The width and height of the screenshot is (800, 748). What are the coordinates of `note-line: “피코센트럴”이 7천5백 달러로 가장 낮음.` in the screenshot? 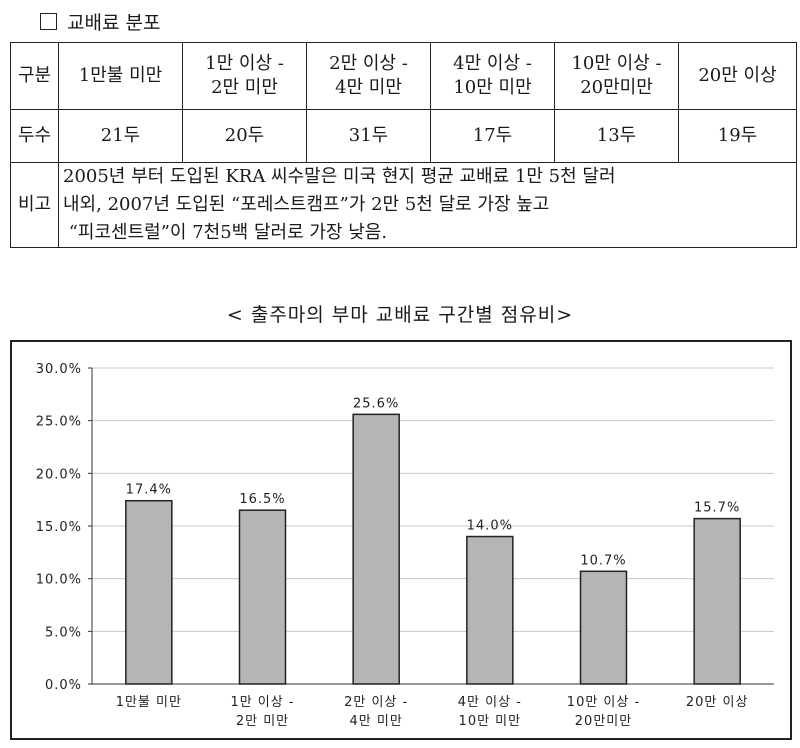 It's located at (225, 232).